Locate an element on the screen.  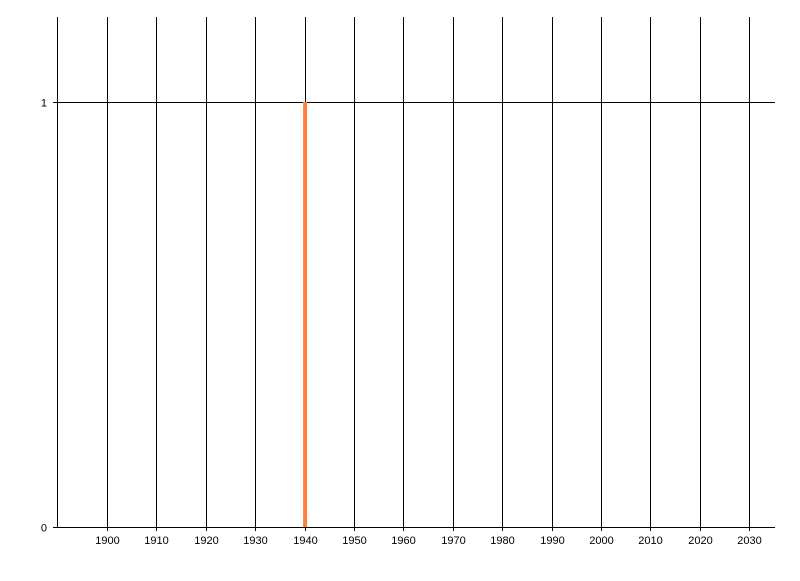
x-tick-label: 1920 is located at coordinates (206, 541).